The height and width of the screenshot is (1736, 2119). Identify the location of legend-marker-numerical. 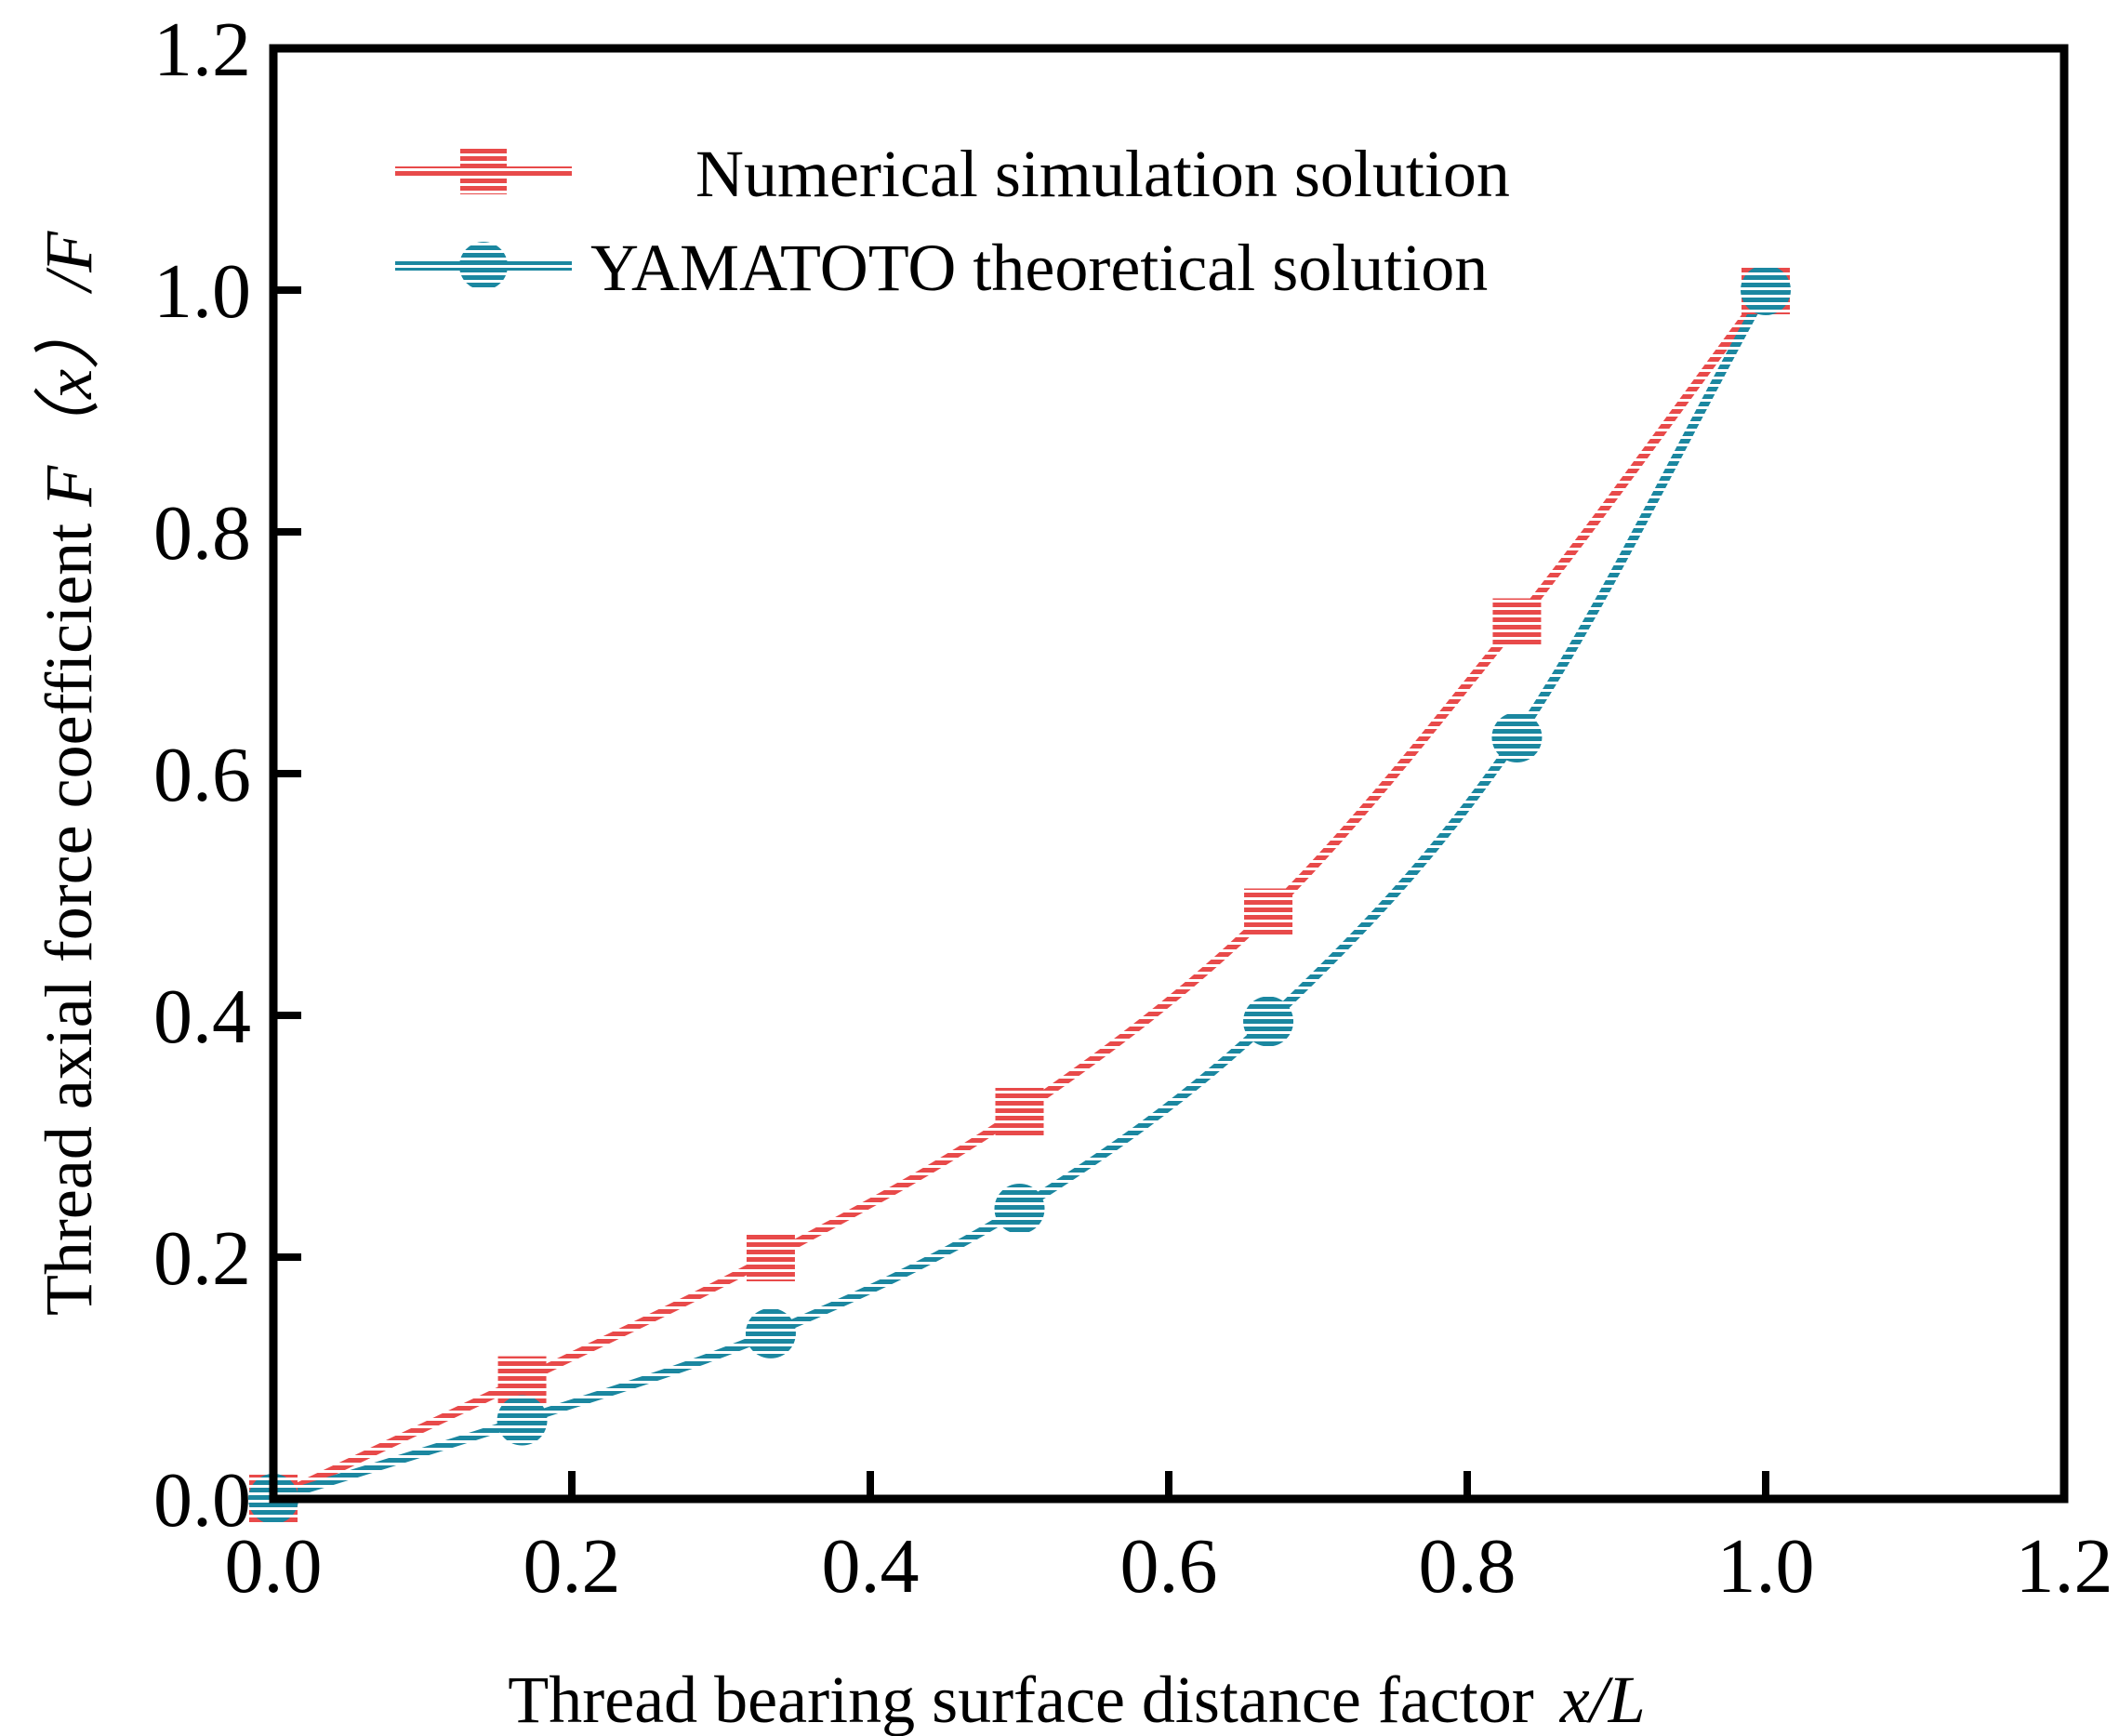
(484, 171).